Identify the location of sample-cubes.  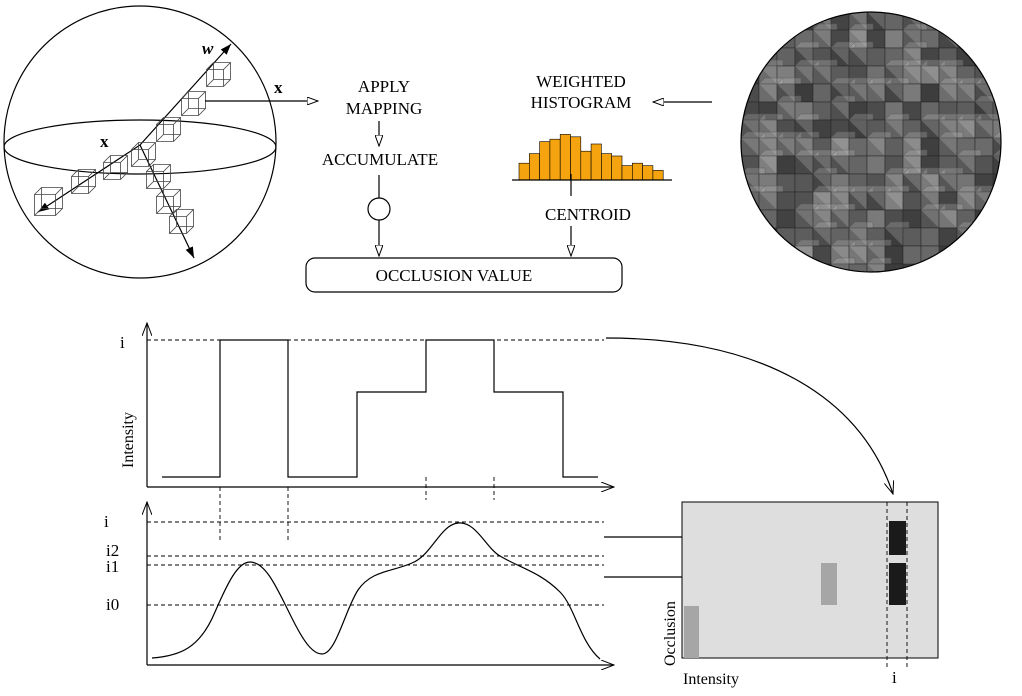
(132, 148).